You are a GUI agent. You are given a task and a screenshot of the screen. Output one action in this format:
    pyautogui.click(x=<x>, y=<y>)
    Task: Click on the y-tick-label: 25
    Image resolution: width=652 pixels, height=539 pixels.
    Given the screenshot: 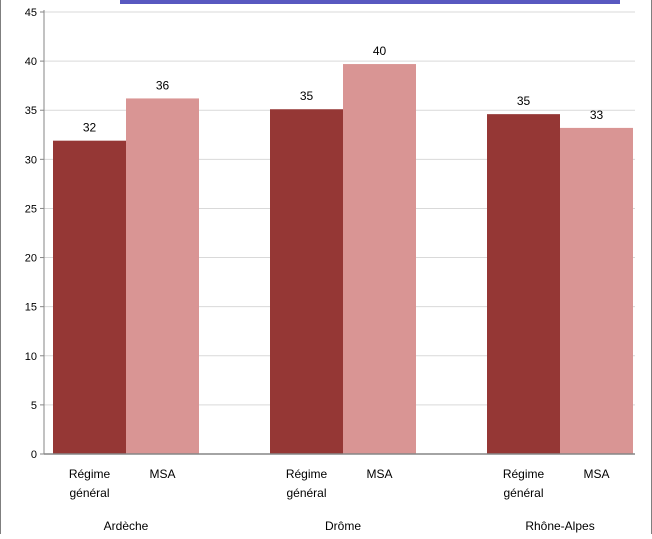 What is the action you would take?
    pyautogui.click(x=31, y=209)
    